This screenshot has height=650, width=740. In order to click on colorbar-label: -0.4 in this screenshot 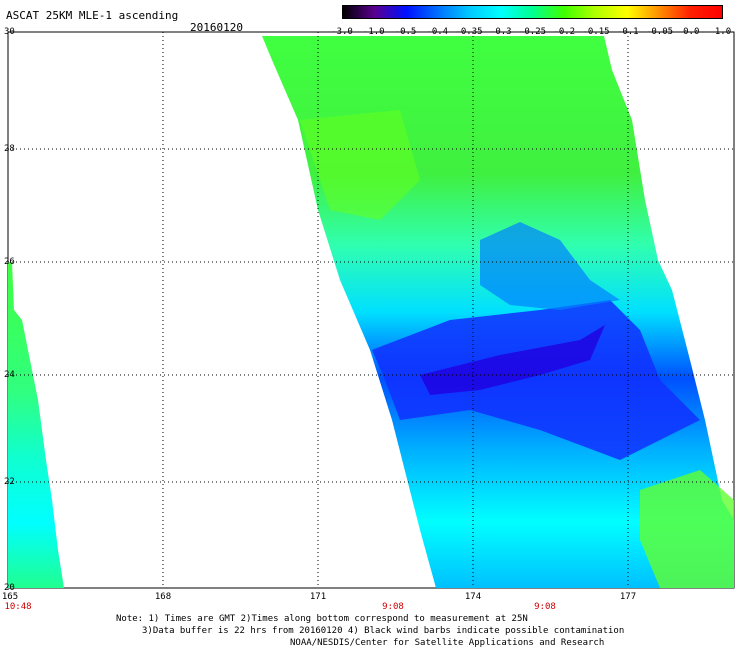, I will do `click(437, 32)`.